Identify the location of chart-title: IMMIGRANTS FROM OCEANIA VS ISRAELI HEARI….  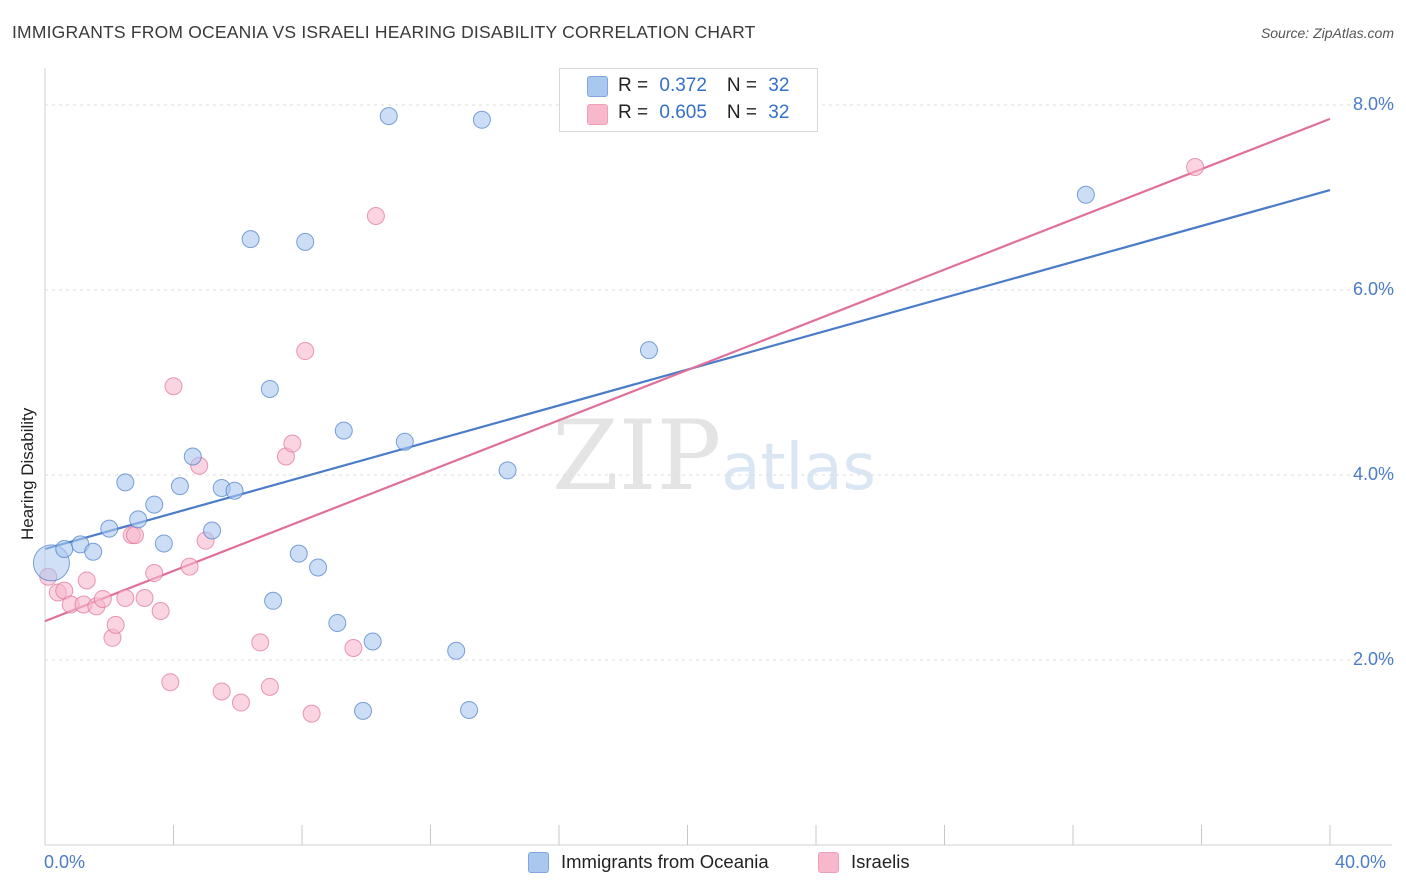
(384, 32).